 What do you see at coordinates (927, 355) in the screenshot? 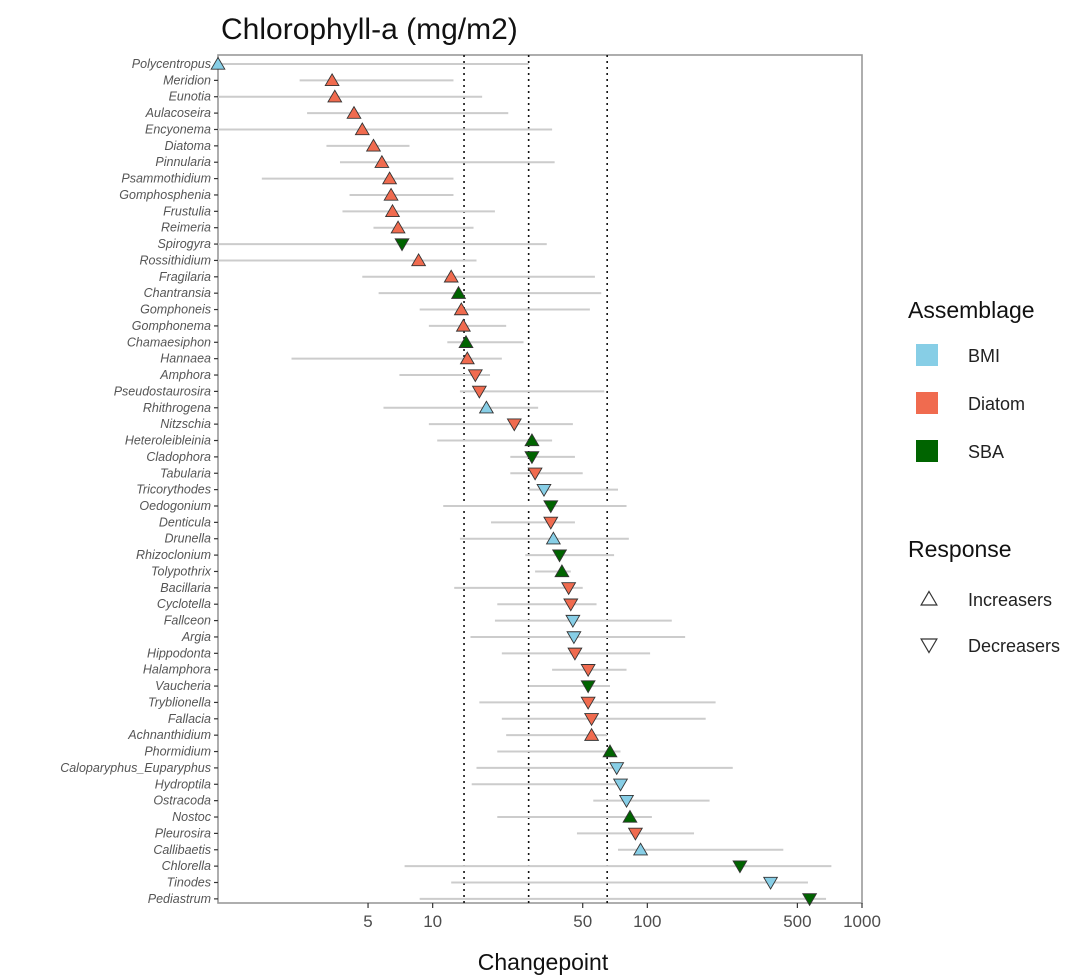
I see `legend-swatch-bmi` at bounding box center [927, 355].